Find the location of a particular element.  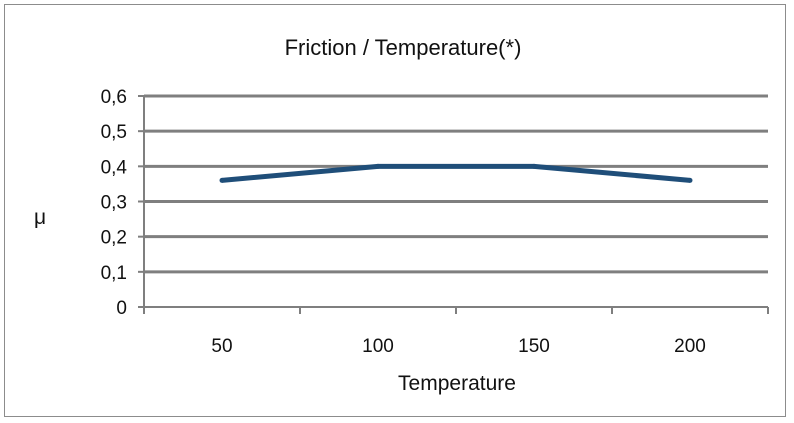

x-tick-label: 50 is located at coordinates (221, 346).